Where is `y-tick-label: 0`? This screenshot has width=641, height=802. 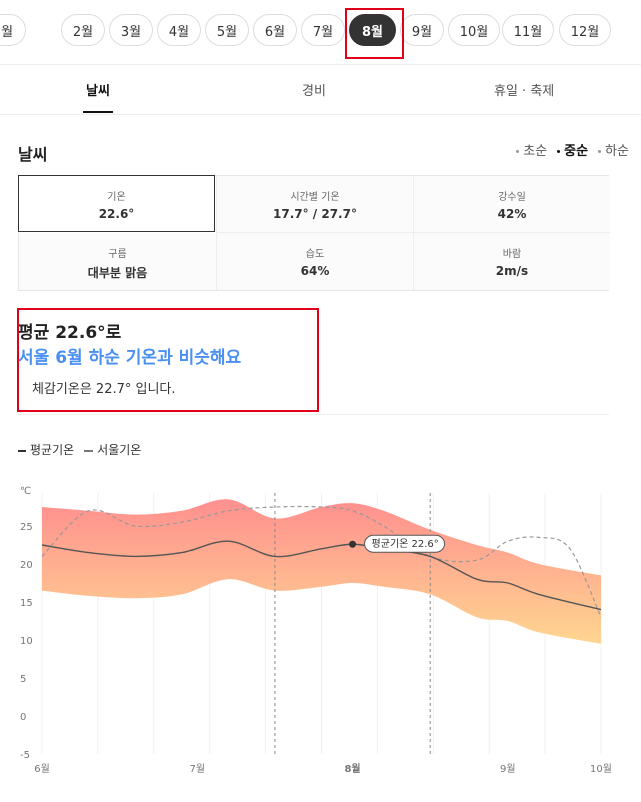 y-tick-label: 0 is located at coordinates (23, 717).